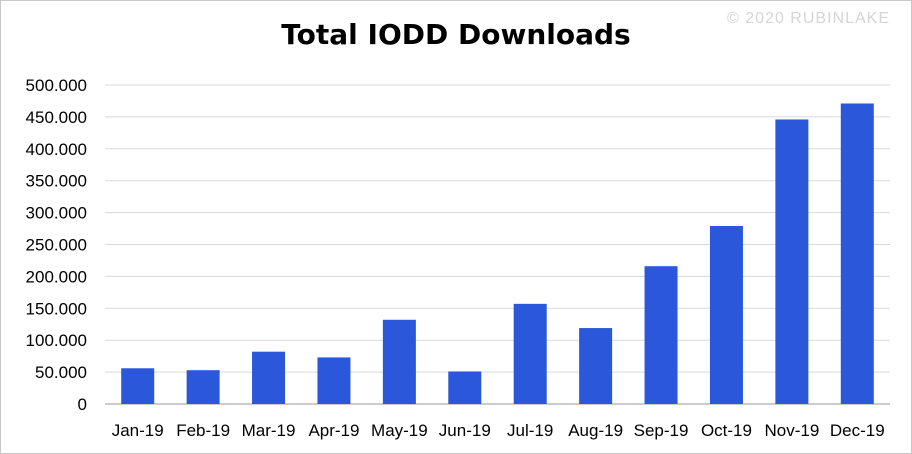 This screenshot has width=912, height=454. Describe the element at coordinates (791, 430) in the screenshot. I see `x-tick-label: Nov-19` at that location.